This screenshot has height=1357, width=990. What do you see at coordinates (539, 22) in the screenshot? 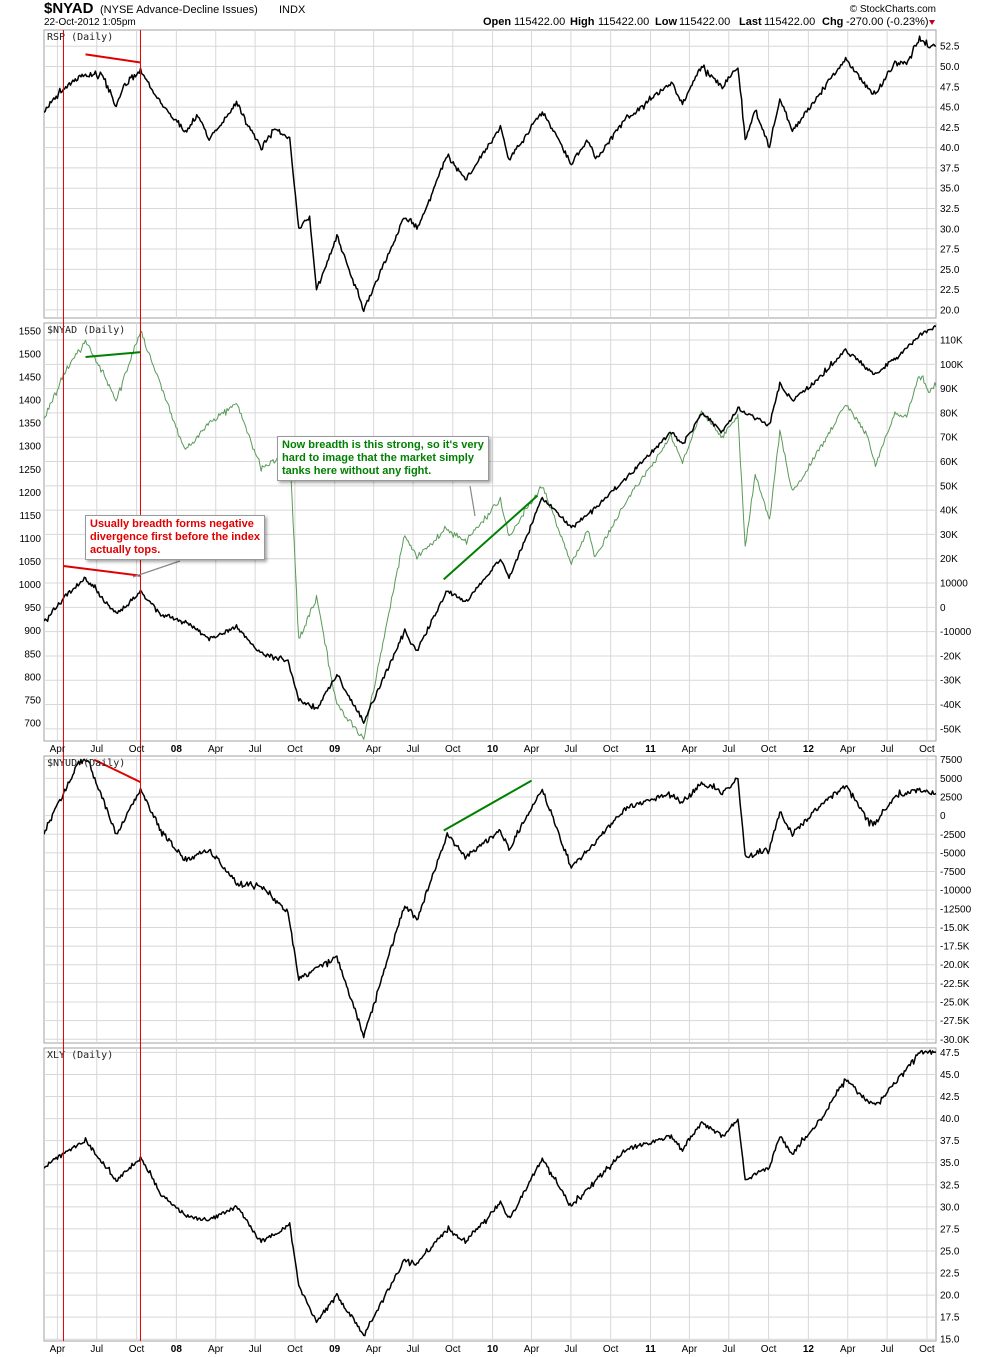
I see `quote-open: 115422.00` at bounding box center [539, 22].